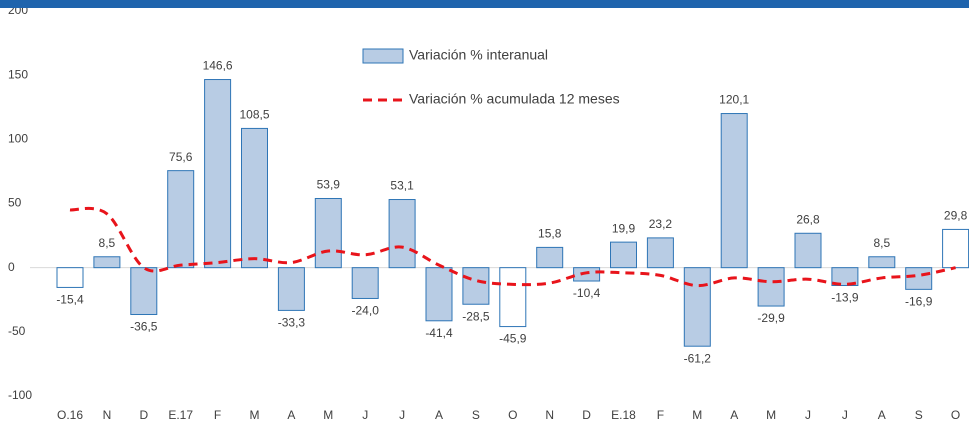  Describe the element at coordinates (11, 267) in the screenshot. I see `y-tick-label: 0` at that location.